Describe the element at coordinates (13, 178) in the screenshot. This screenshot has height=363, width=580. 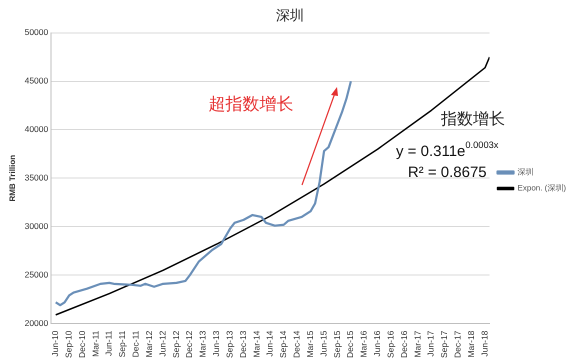
I see `y-axis-title: RMB Trillion` at that location.